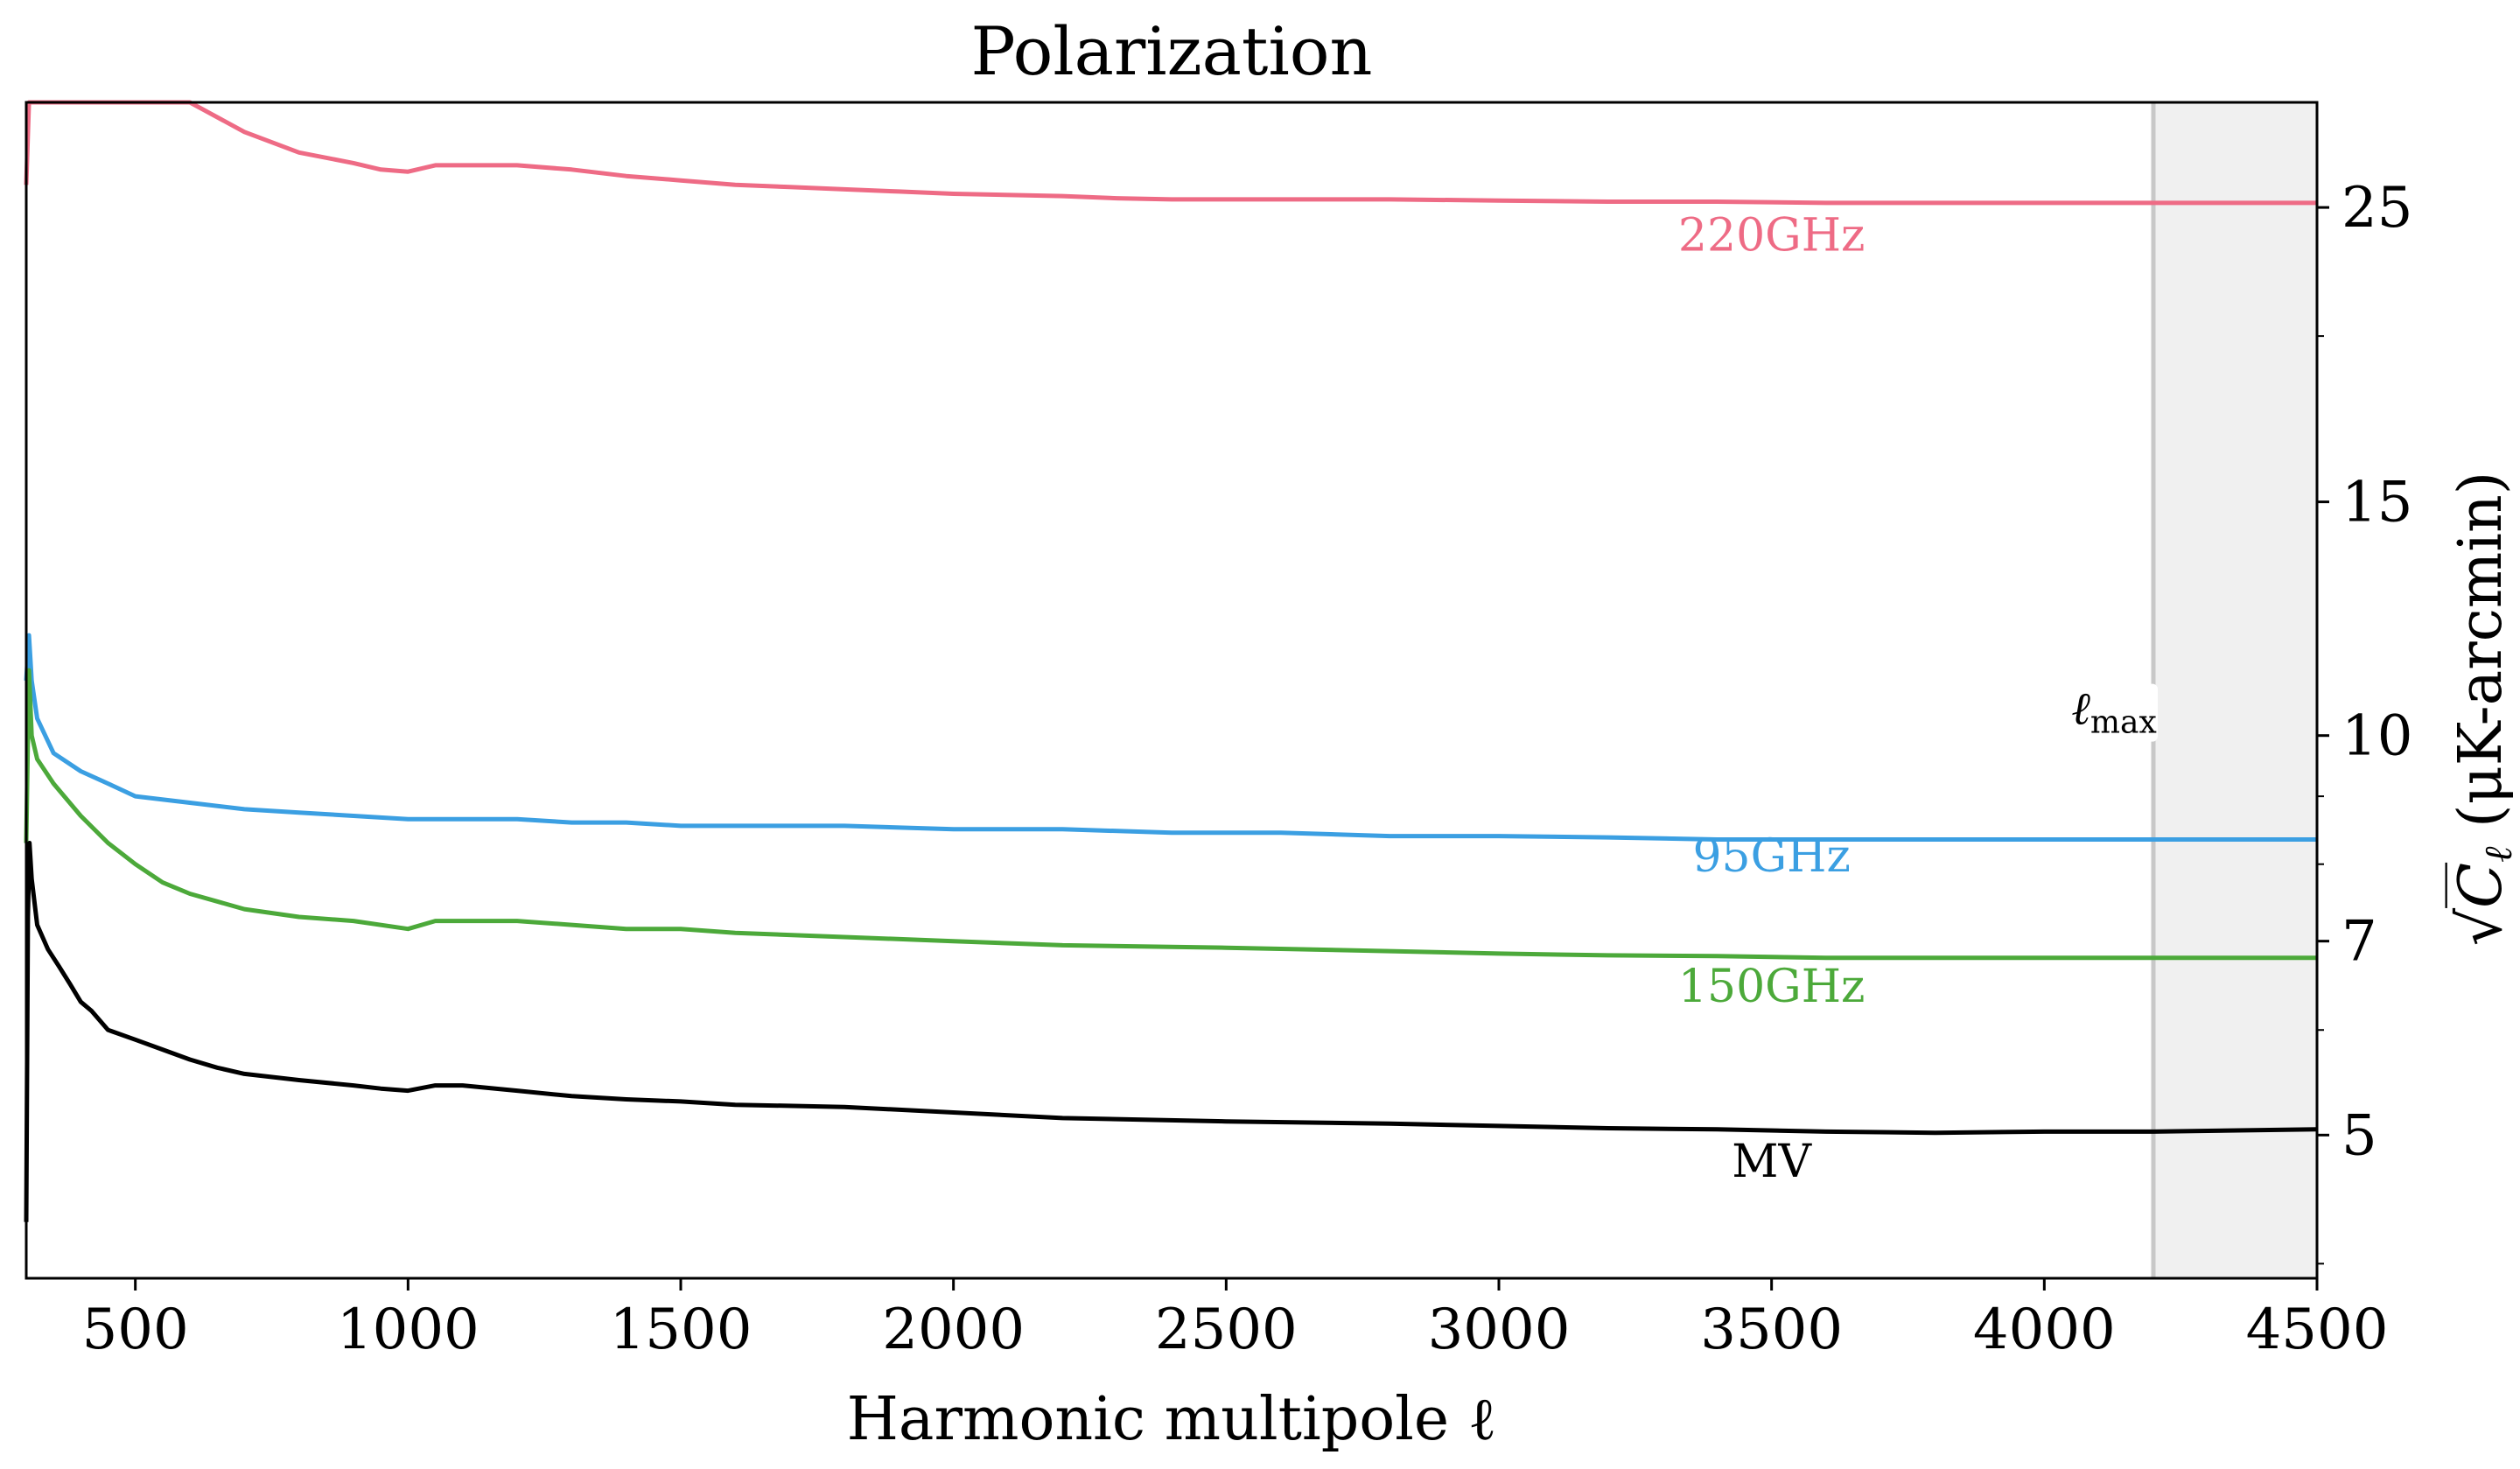  What do you see at coordinates (2481, 927) in the screenshot?
I see `y-axis-label-sqrt: √` at bounding box center [2481, 927].